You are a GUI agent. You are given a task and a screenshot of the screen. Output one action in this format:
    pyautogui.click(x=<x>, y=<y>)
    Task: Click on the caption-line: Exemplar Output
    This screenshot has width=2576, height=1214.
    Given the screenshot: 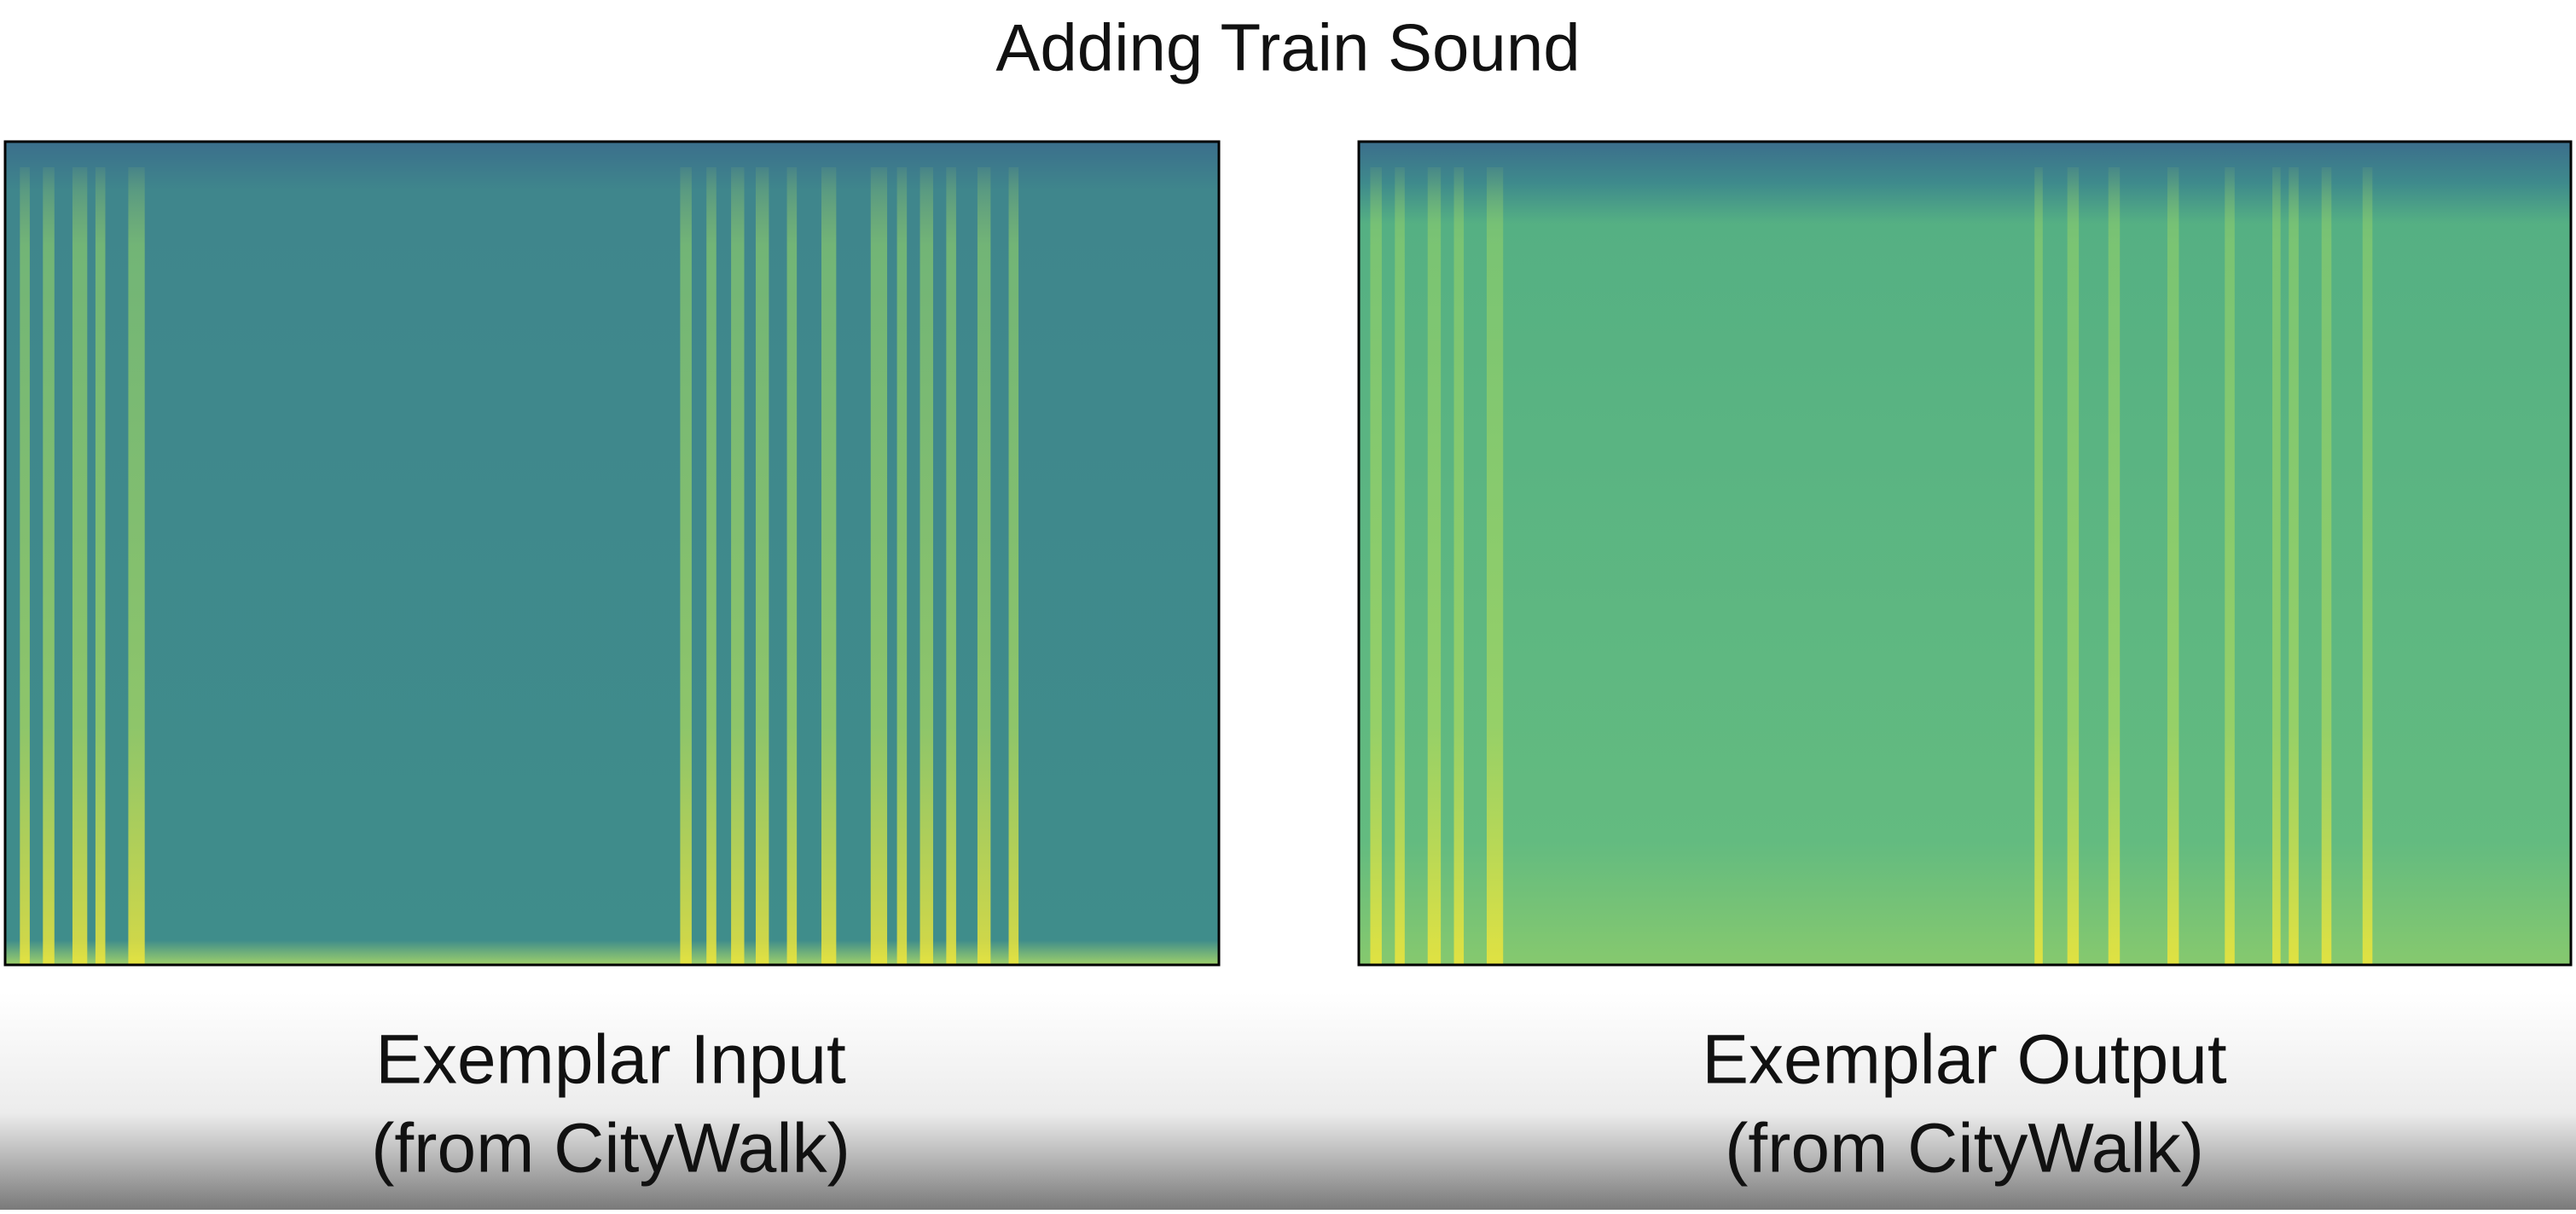 What is the action you would take?
    pyautogui.click(x=1964, y=1060)
    